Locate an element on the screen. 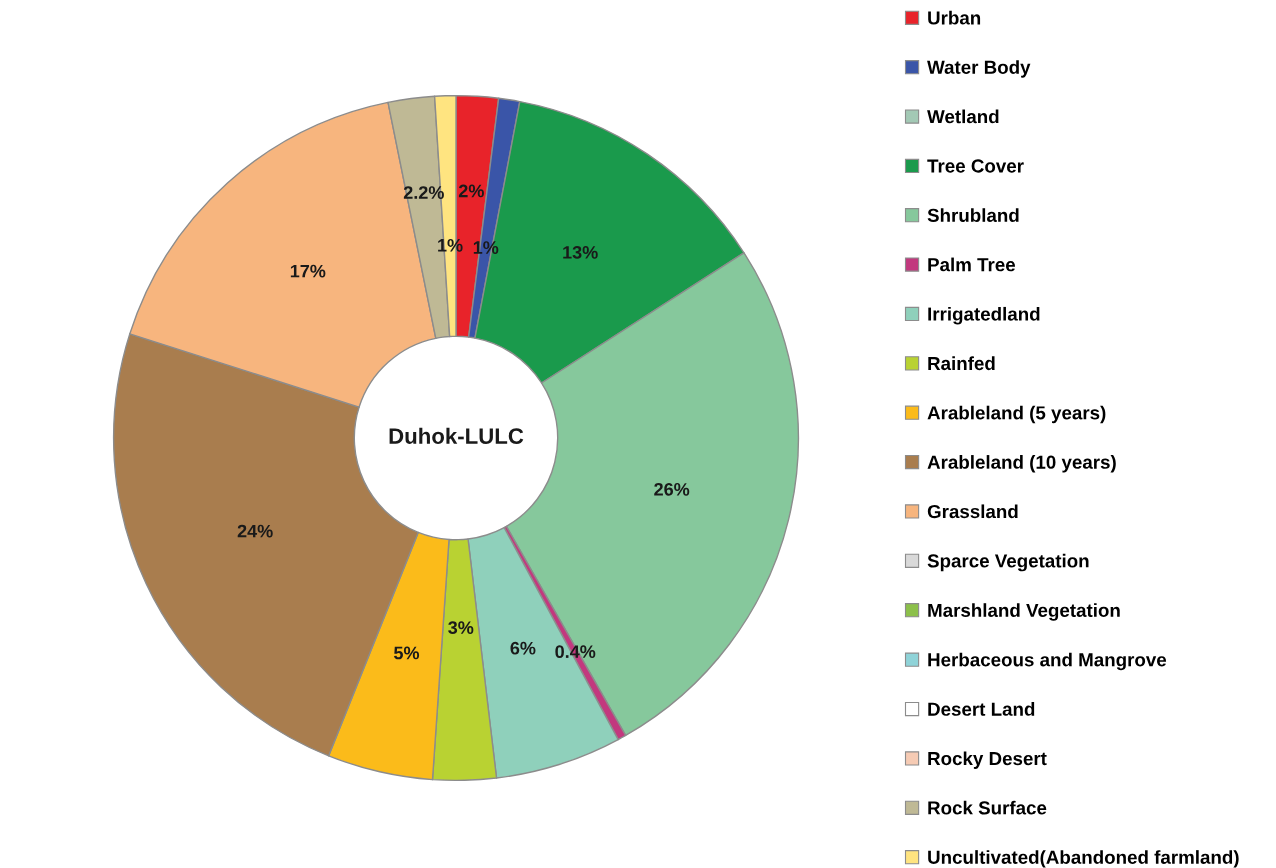  legend-label: Arableland (10 years) is located at coordinates (1021, 464).